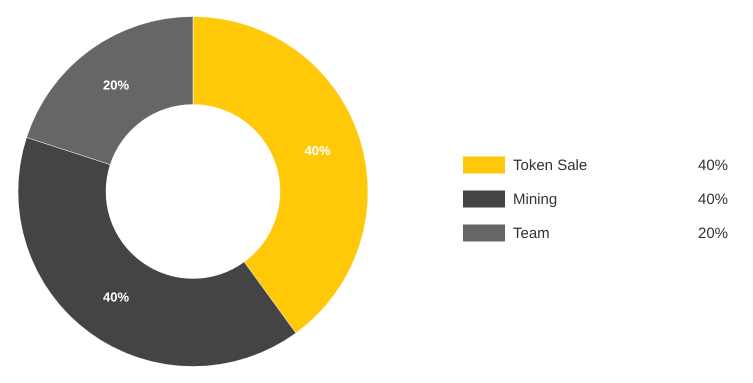 The height and width of the screenshot is (383, 753). I want to click on text: 20%, so click(713, 233).